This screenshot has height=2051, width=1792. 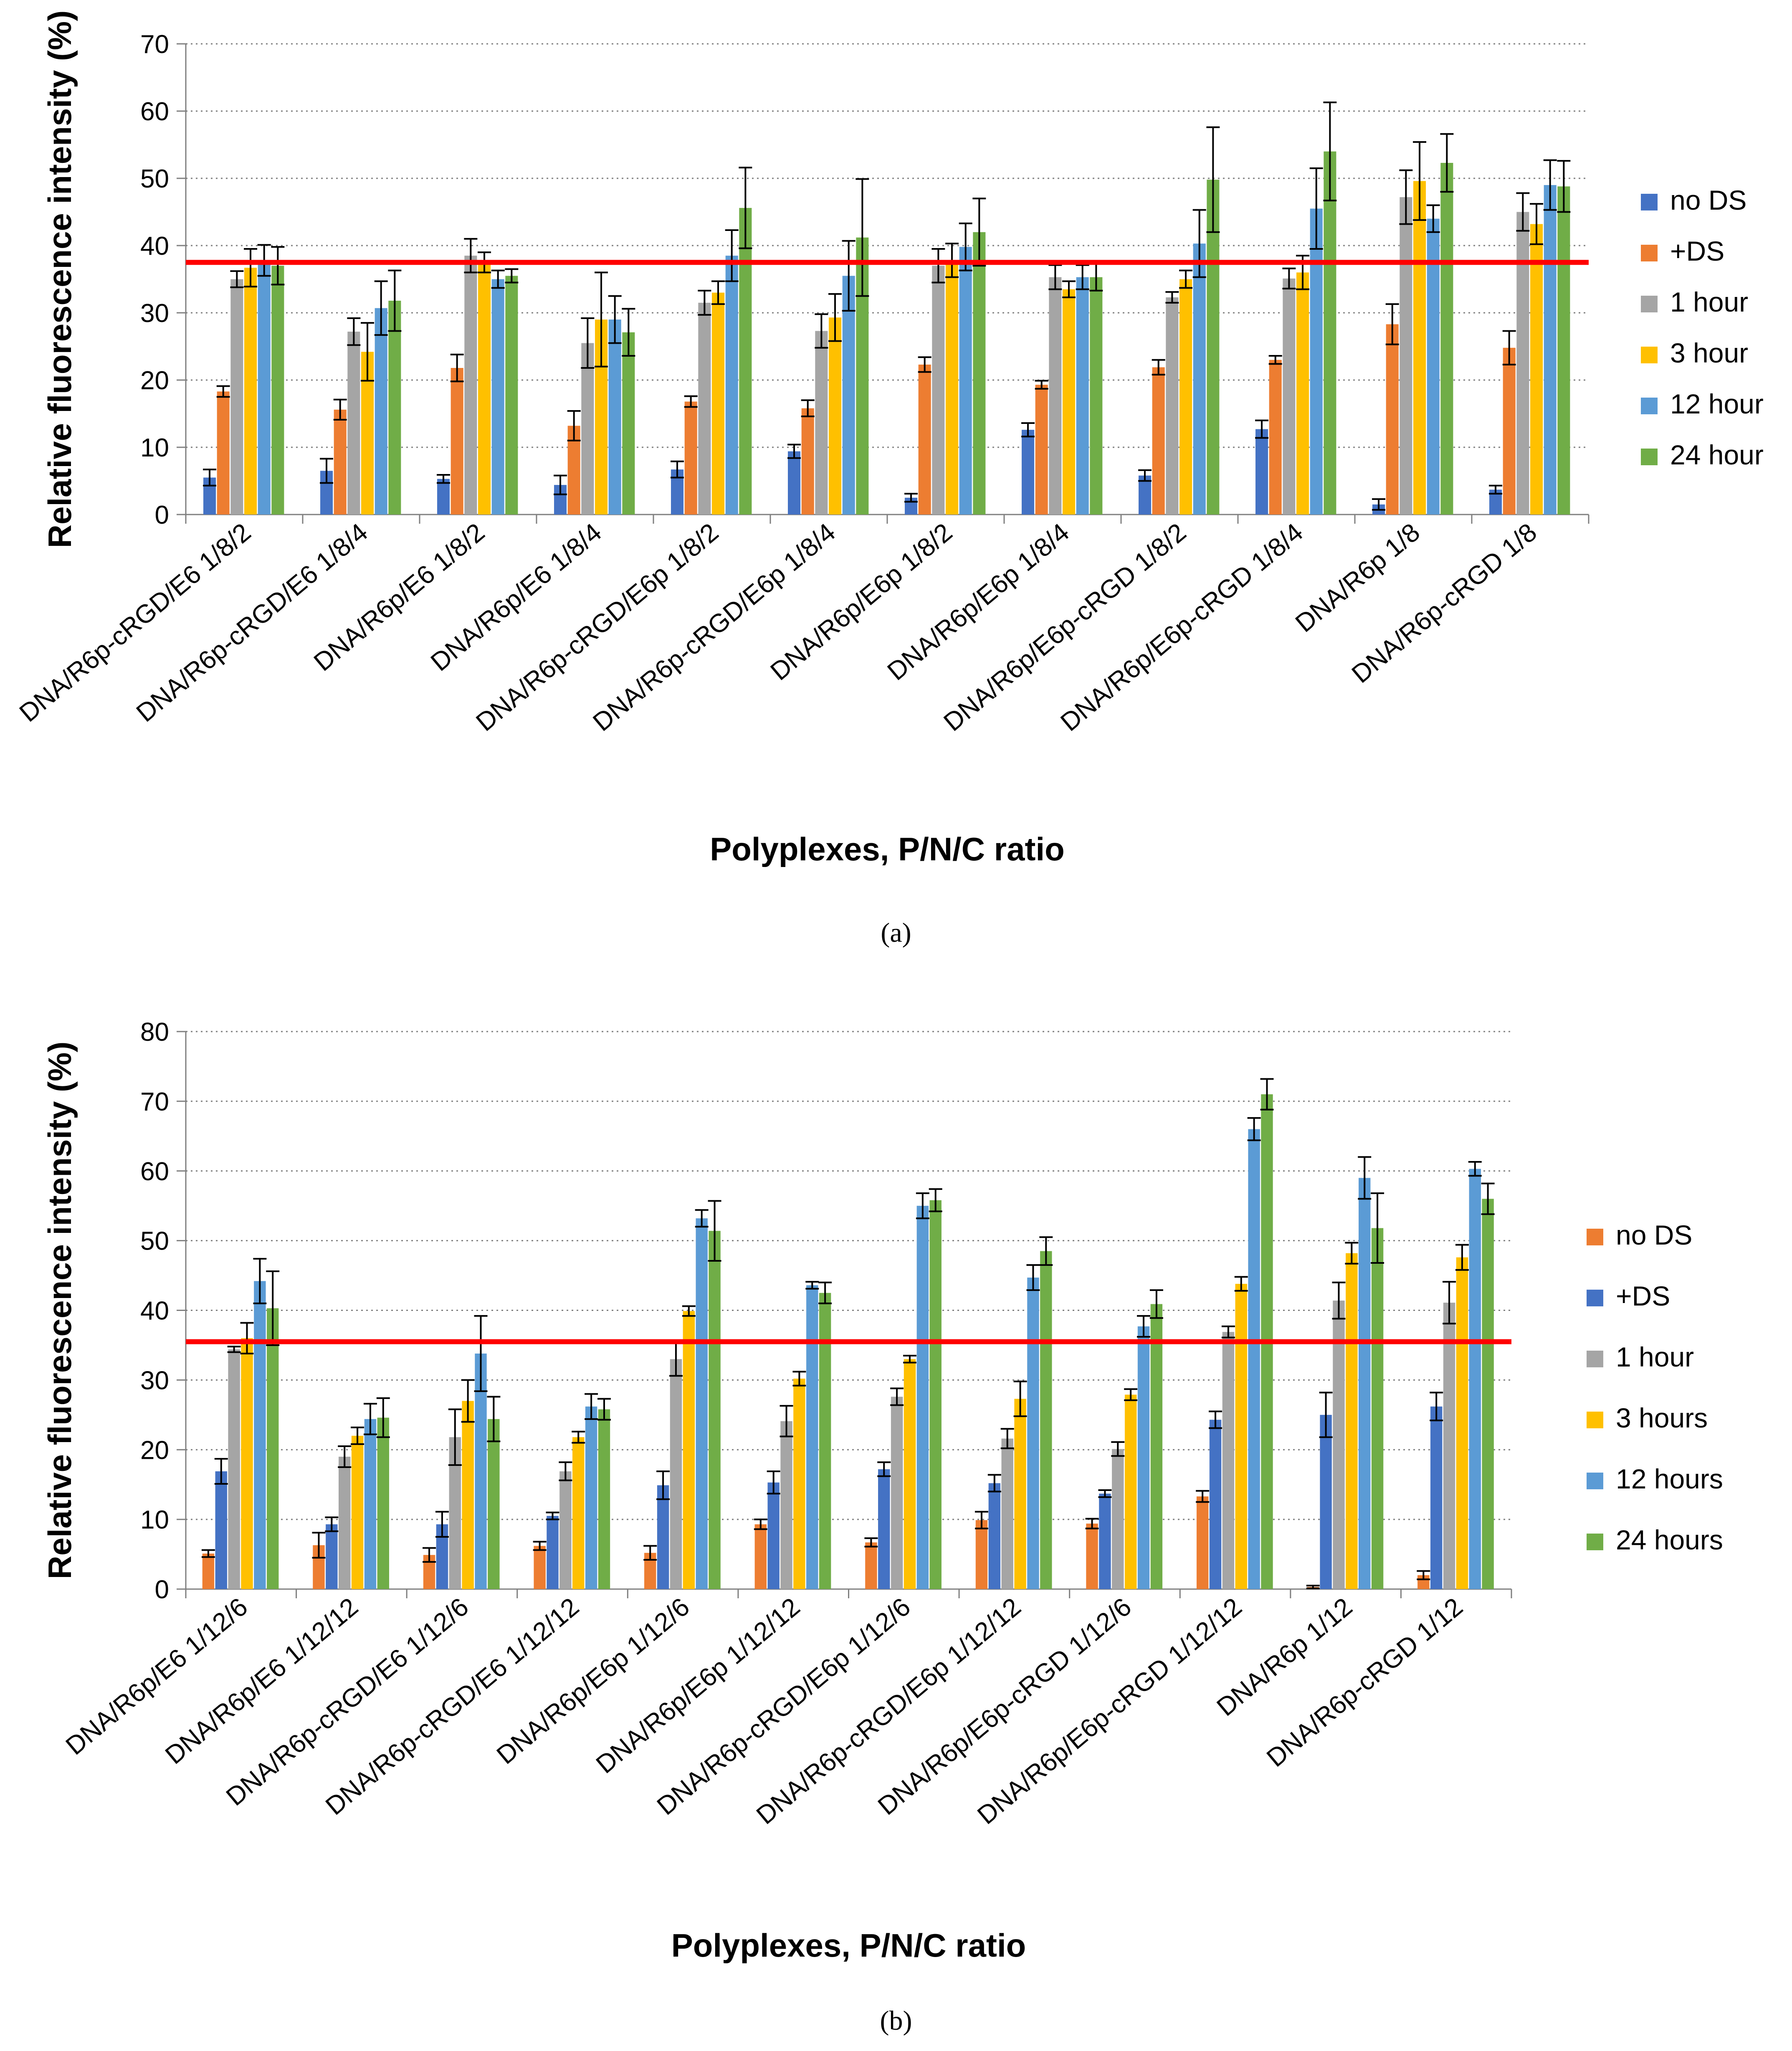 What do you see at coordinates (1717, 403) in the screenshot?
I see `legend-label: 12 hour` at bounding box center [1717, 403].